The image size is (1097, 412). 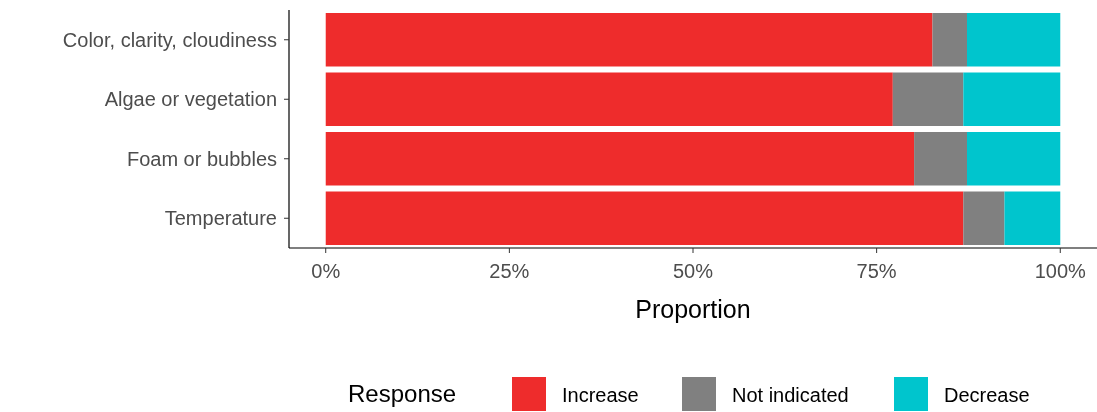 What do you see at coordinates (876, 271) in the screenshot?
I see `x-tick-label: 75%` at bounding box center [876, 271].